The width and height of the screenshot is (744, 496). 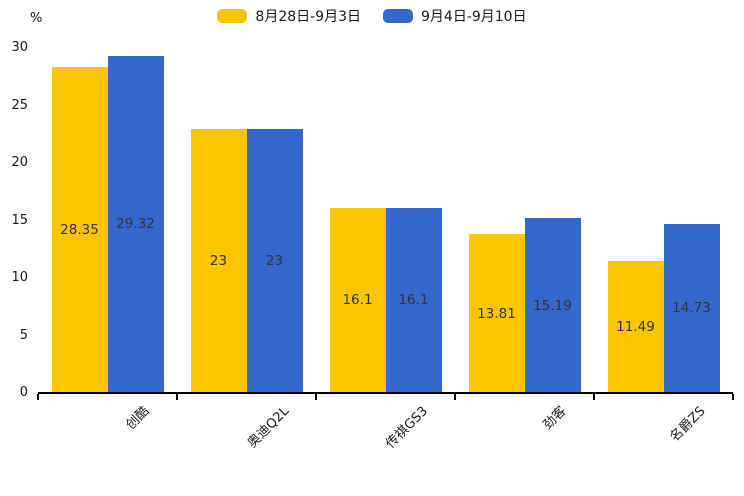 What do you see at coordinates (398, 16) in the screenshot?
I see `legend-swatch-week2` at bounding box center [398, 16].